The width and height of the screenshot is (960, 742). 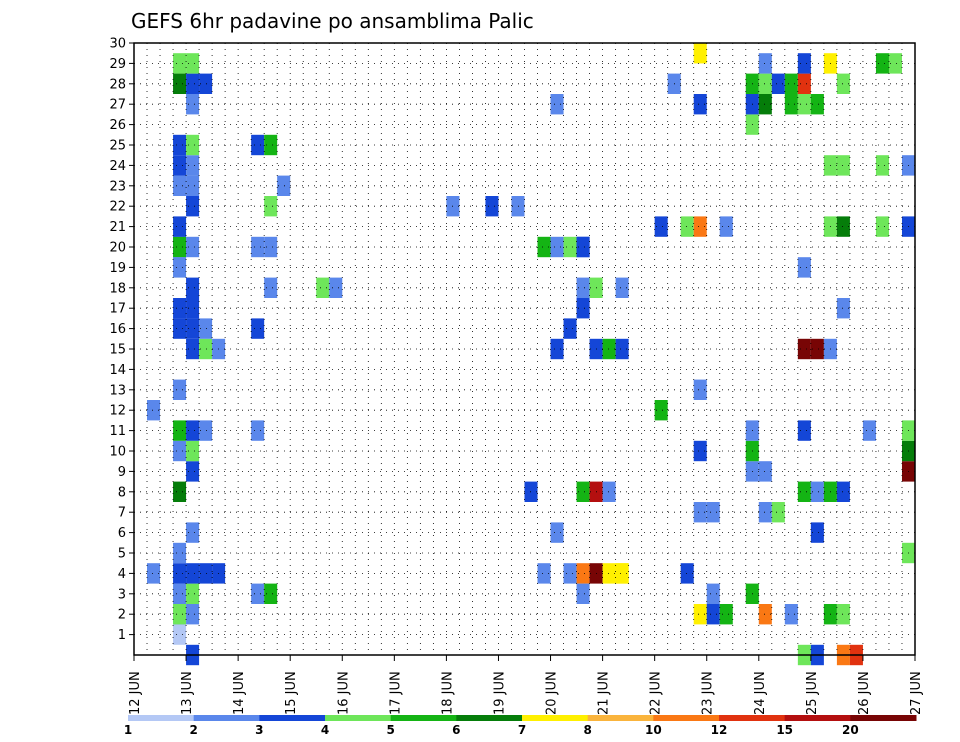 What do you see at coordinates (239, 693) in the screenshot?
I see `x-tick-label: 14 JUN` at bounding box center [239, 693].